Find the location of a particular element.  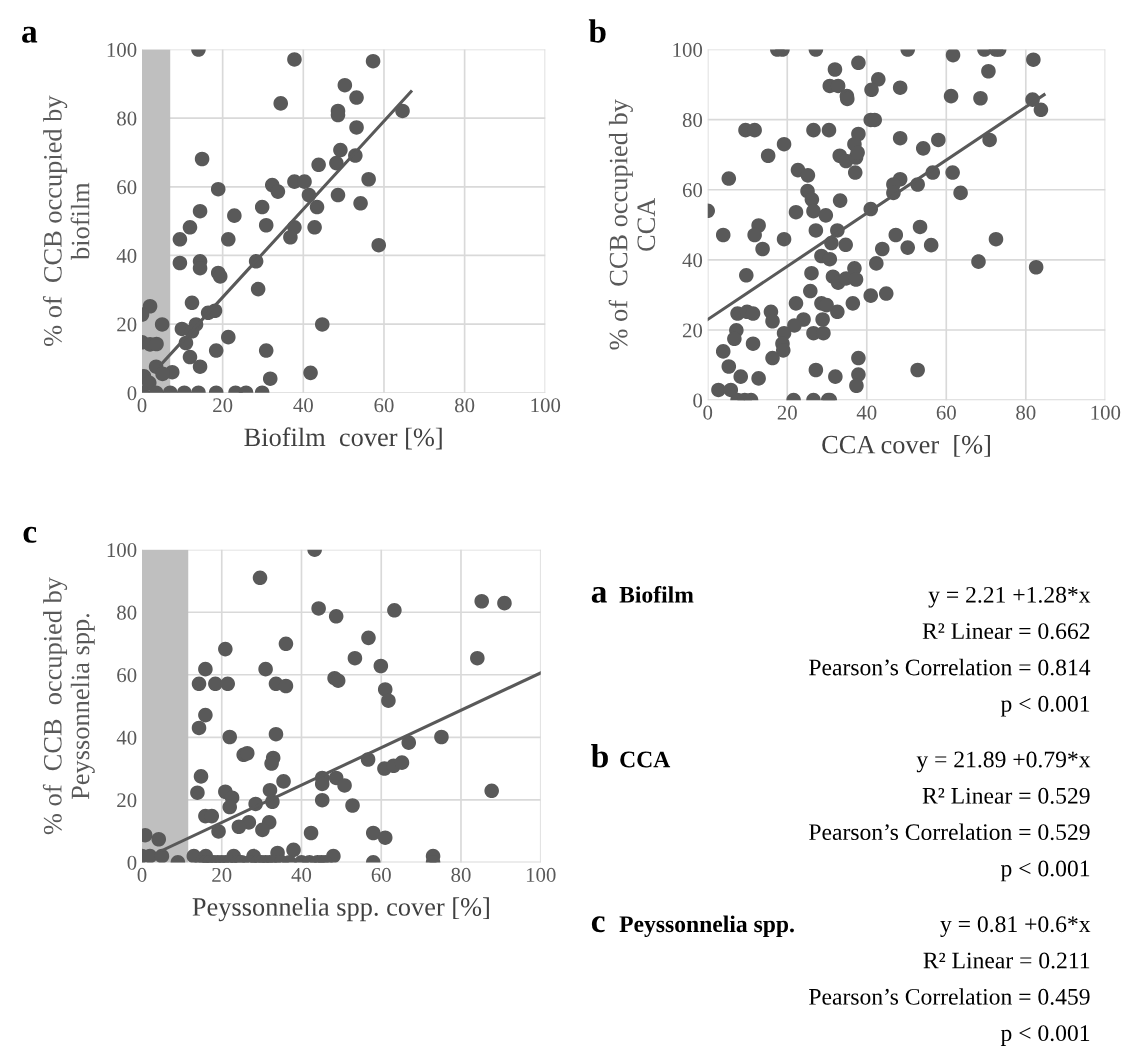

y-axis-title: % of CCB occupied by CCA is located at coordinates (632, 224).